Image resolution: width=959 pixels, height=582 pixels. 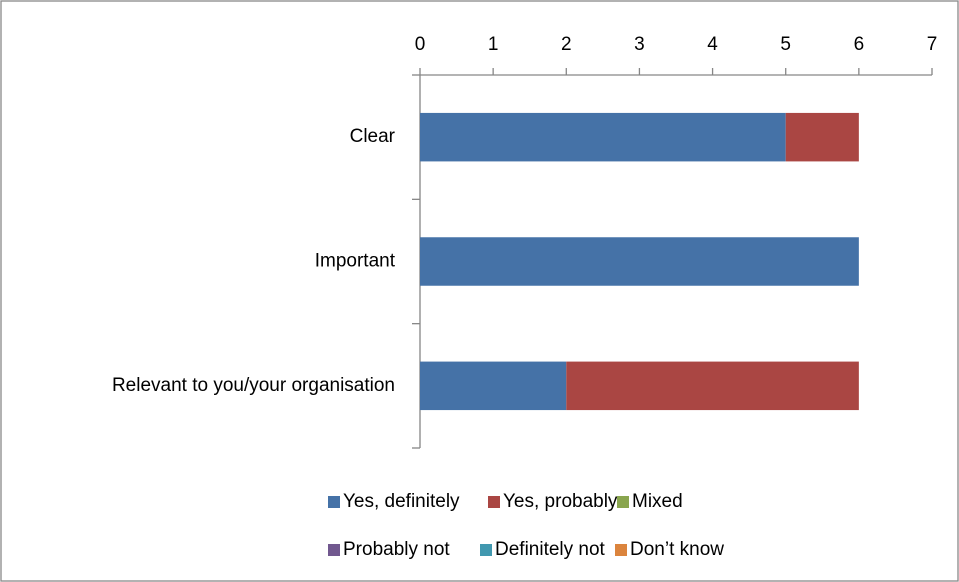 I want to click on legend-label: Definitely not, so click(x=550, y=549).